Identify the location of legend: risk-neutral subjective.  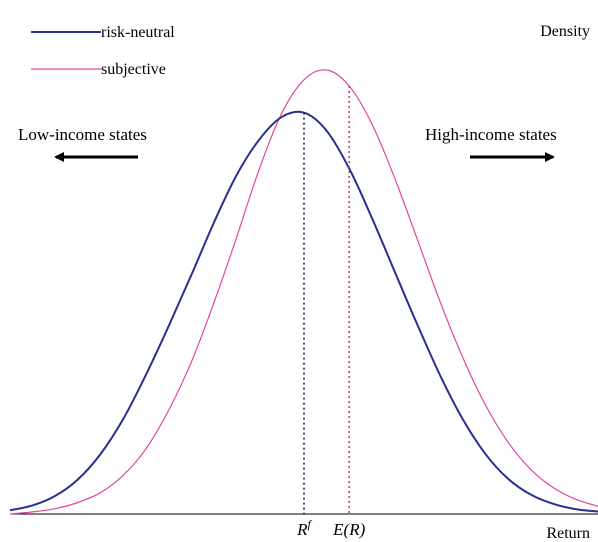
(103, 51).